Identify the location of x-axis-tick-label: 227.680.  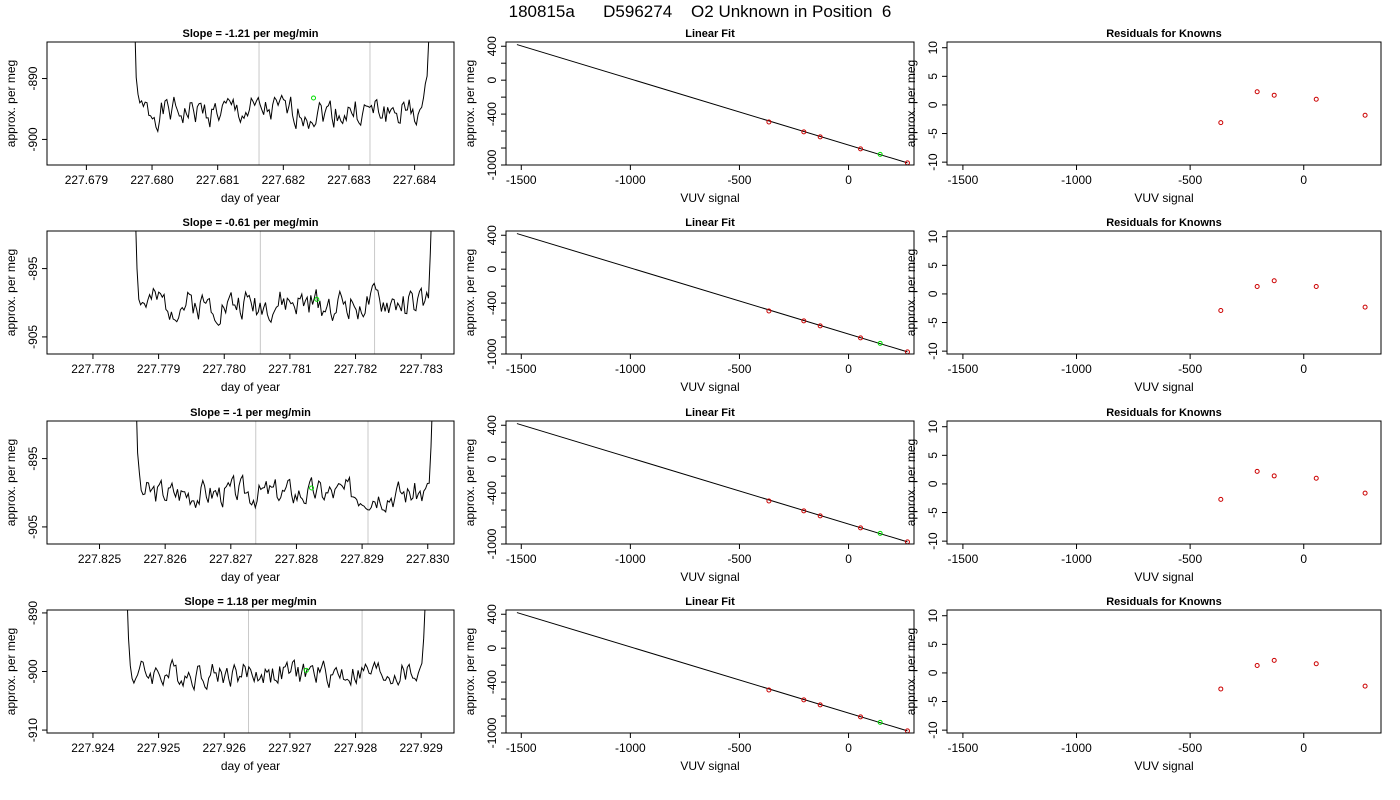
(152, 180).